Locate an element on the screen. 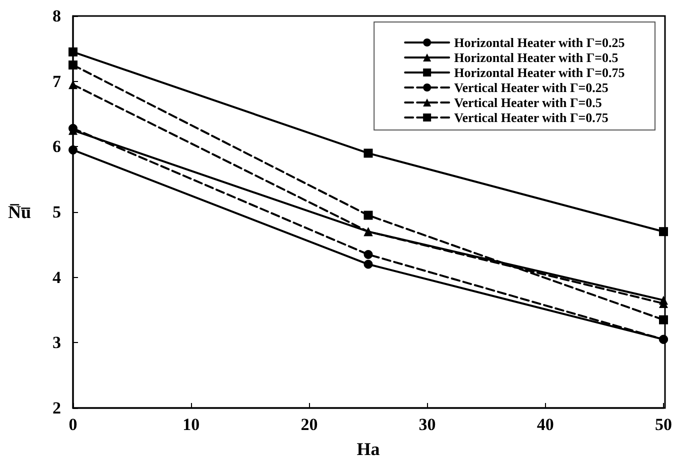 The image size is (675, 463). y-tick-label: 7 is located at coordinates (57, 81).